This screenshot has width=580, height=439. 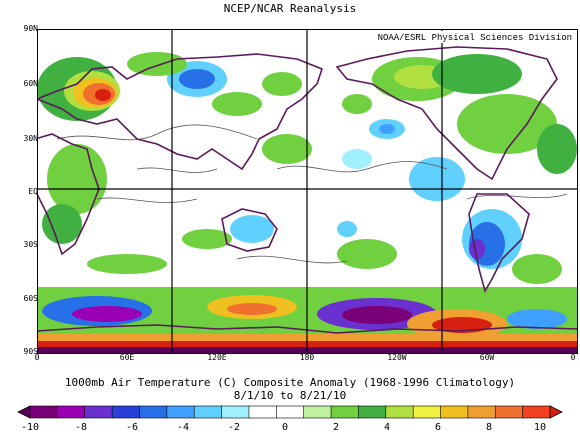 What do you see at coordinates (336, 427) in the screenshot?
I see `colorbar-label: 2` at bounding box center [336, 427].